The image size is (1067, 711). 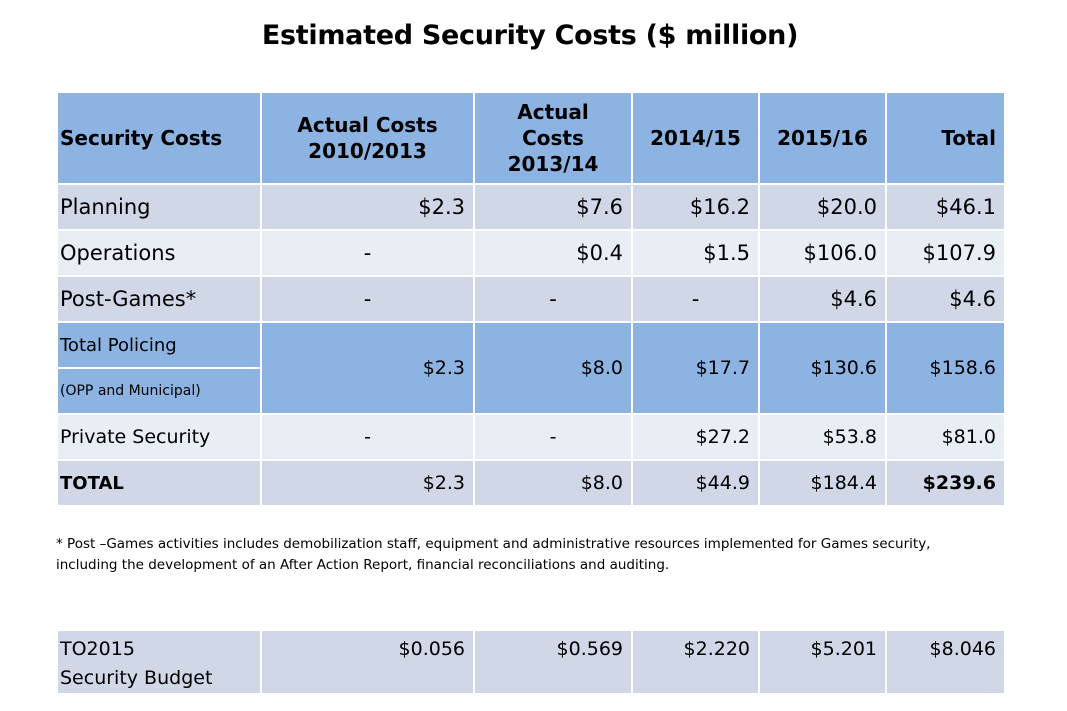 What do you see at coordinates (159, 345) in the screenshot?
I see `row-label: Total Policing` at bounding box center [159, 345].